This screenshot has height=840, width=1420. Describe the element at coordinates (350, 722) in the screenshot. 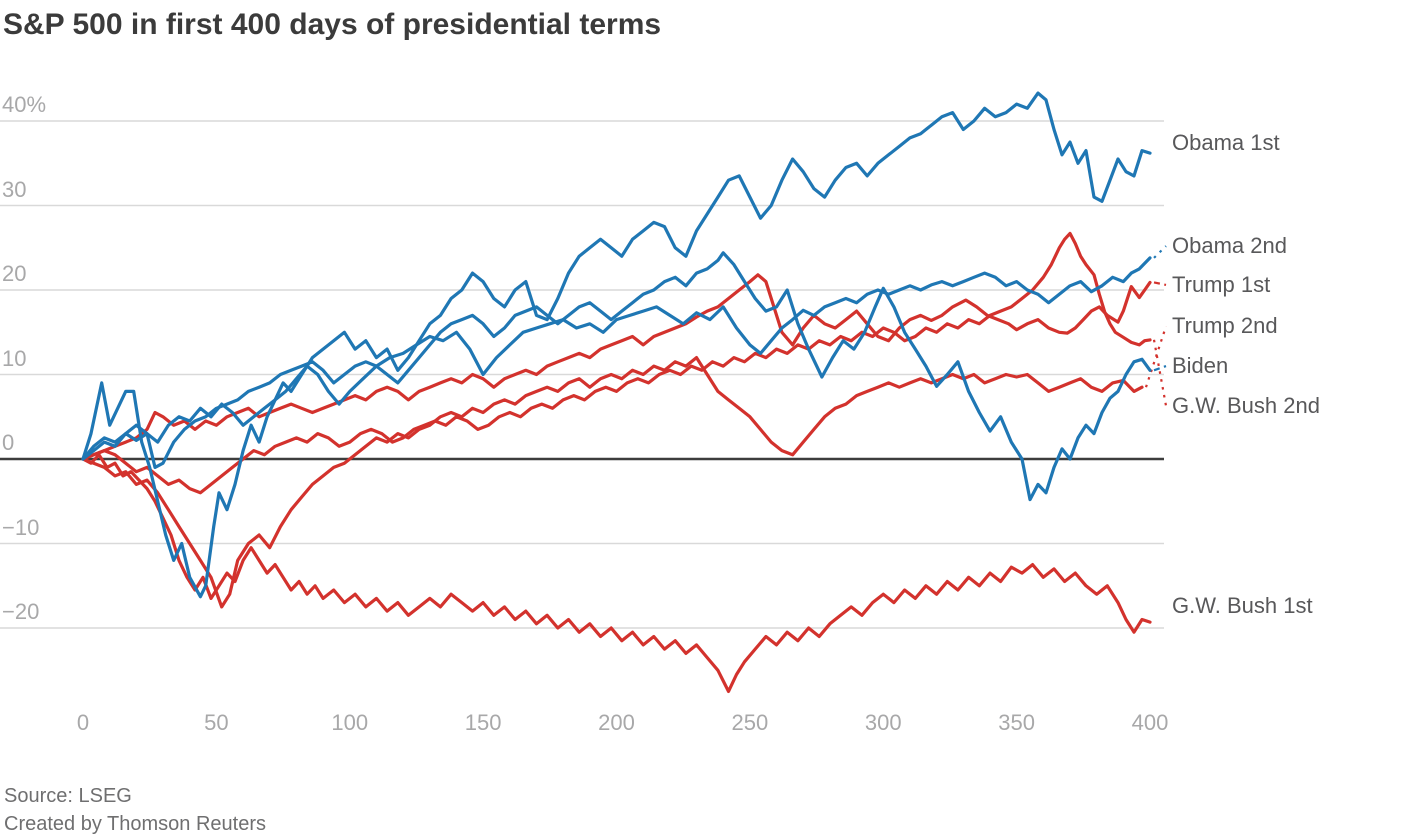

I see `x-axis-tick-100: 100` at that location.